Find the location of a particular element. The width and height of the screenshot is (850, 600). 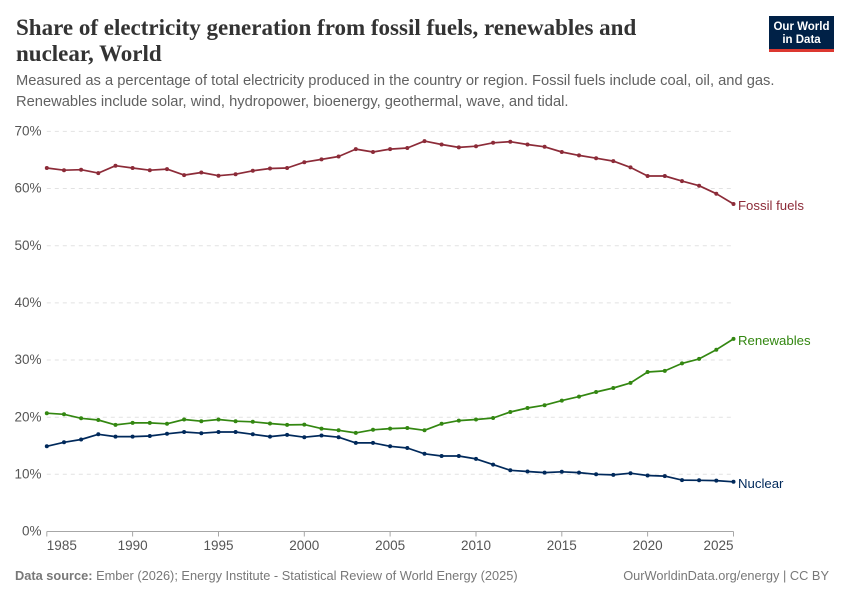

svg-text: 2020 is located at coordinates (648, 545).